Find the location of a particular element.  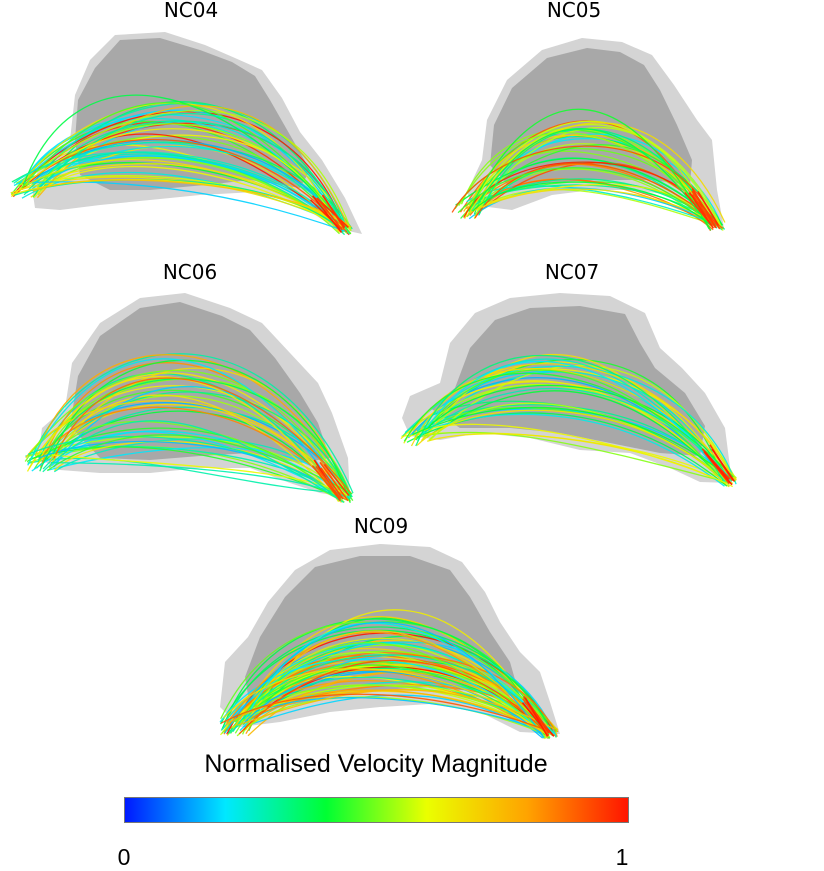

colorbar is located at coordinates (376, 810).